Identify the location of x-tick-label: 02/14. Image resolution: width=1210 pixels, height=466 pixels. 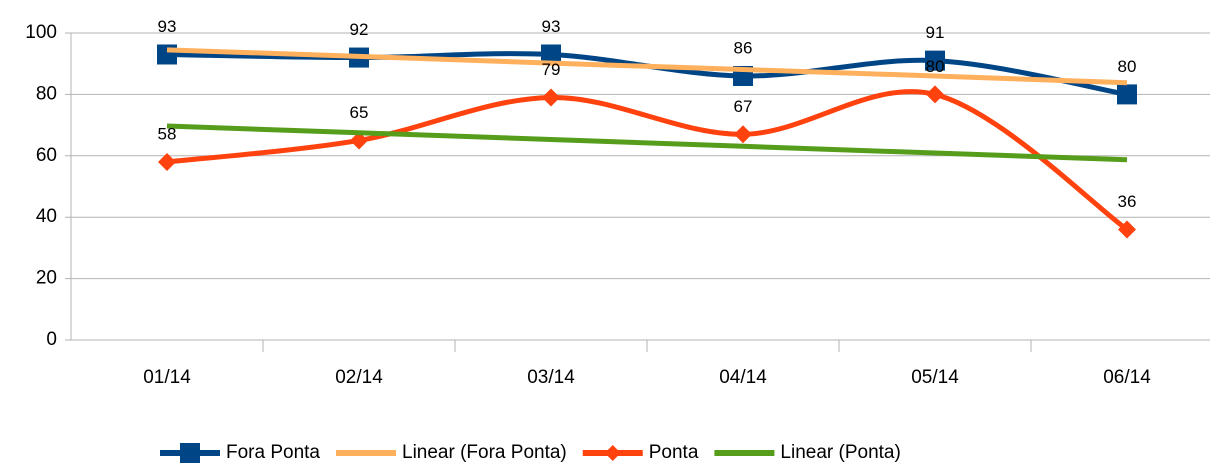
(359, 377).